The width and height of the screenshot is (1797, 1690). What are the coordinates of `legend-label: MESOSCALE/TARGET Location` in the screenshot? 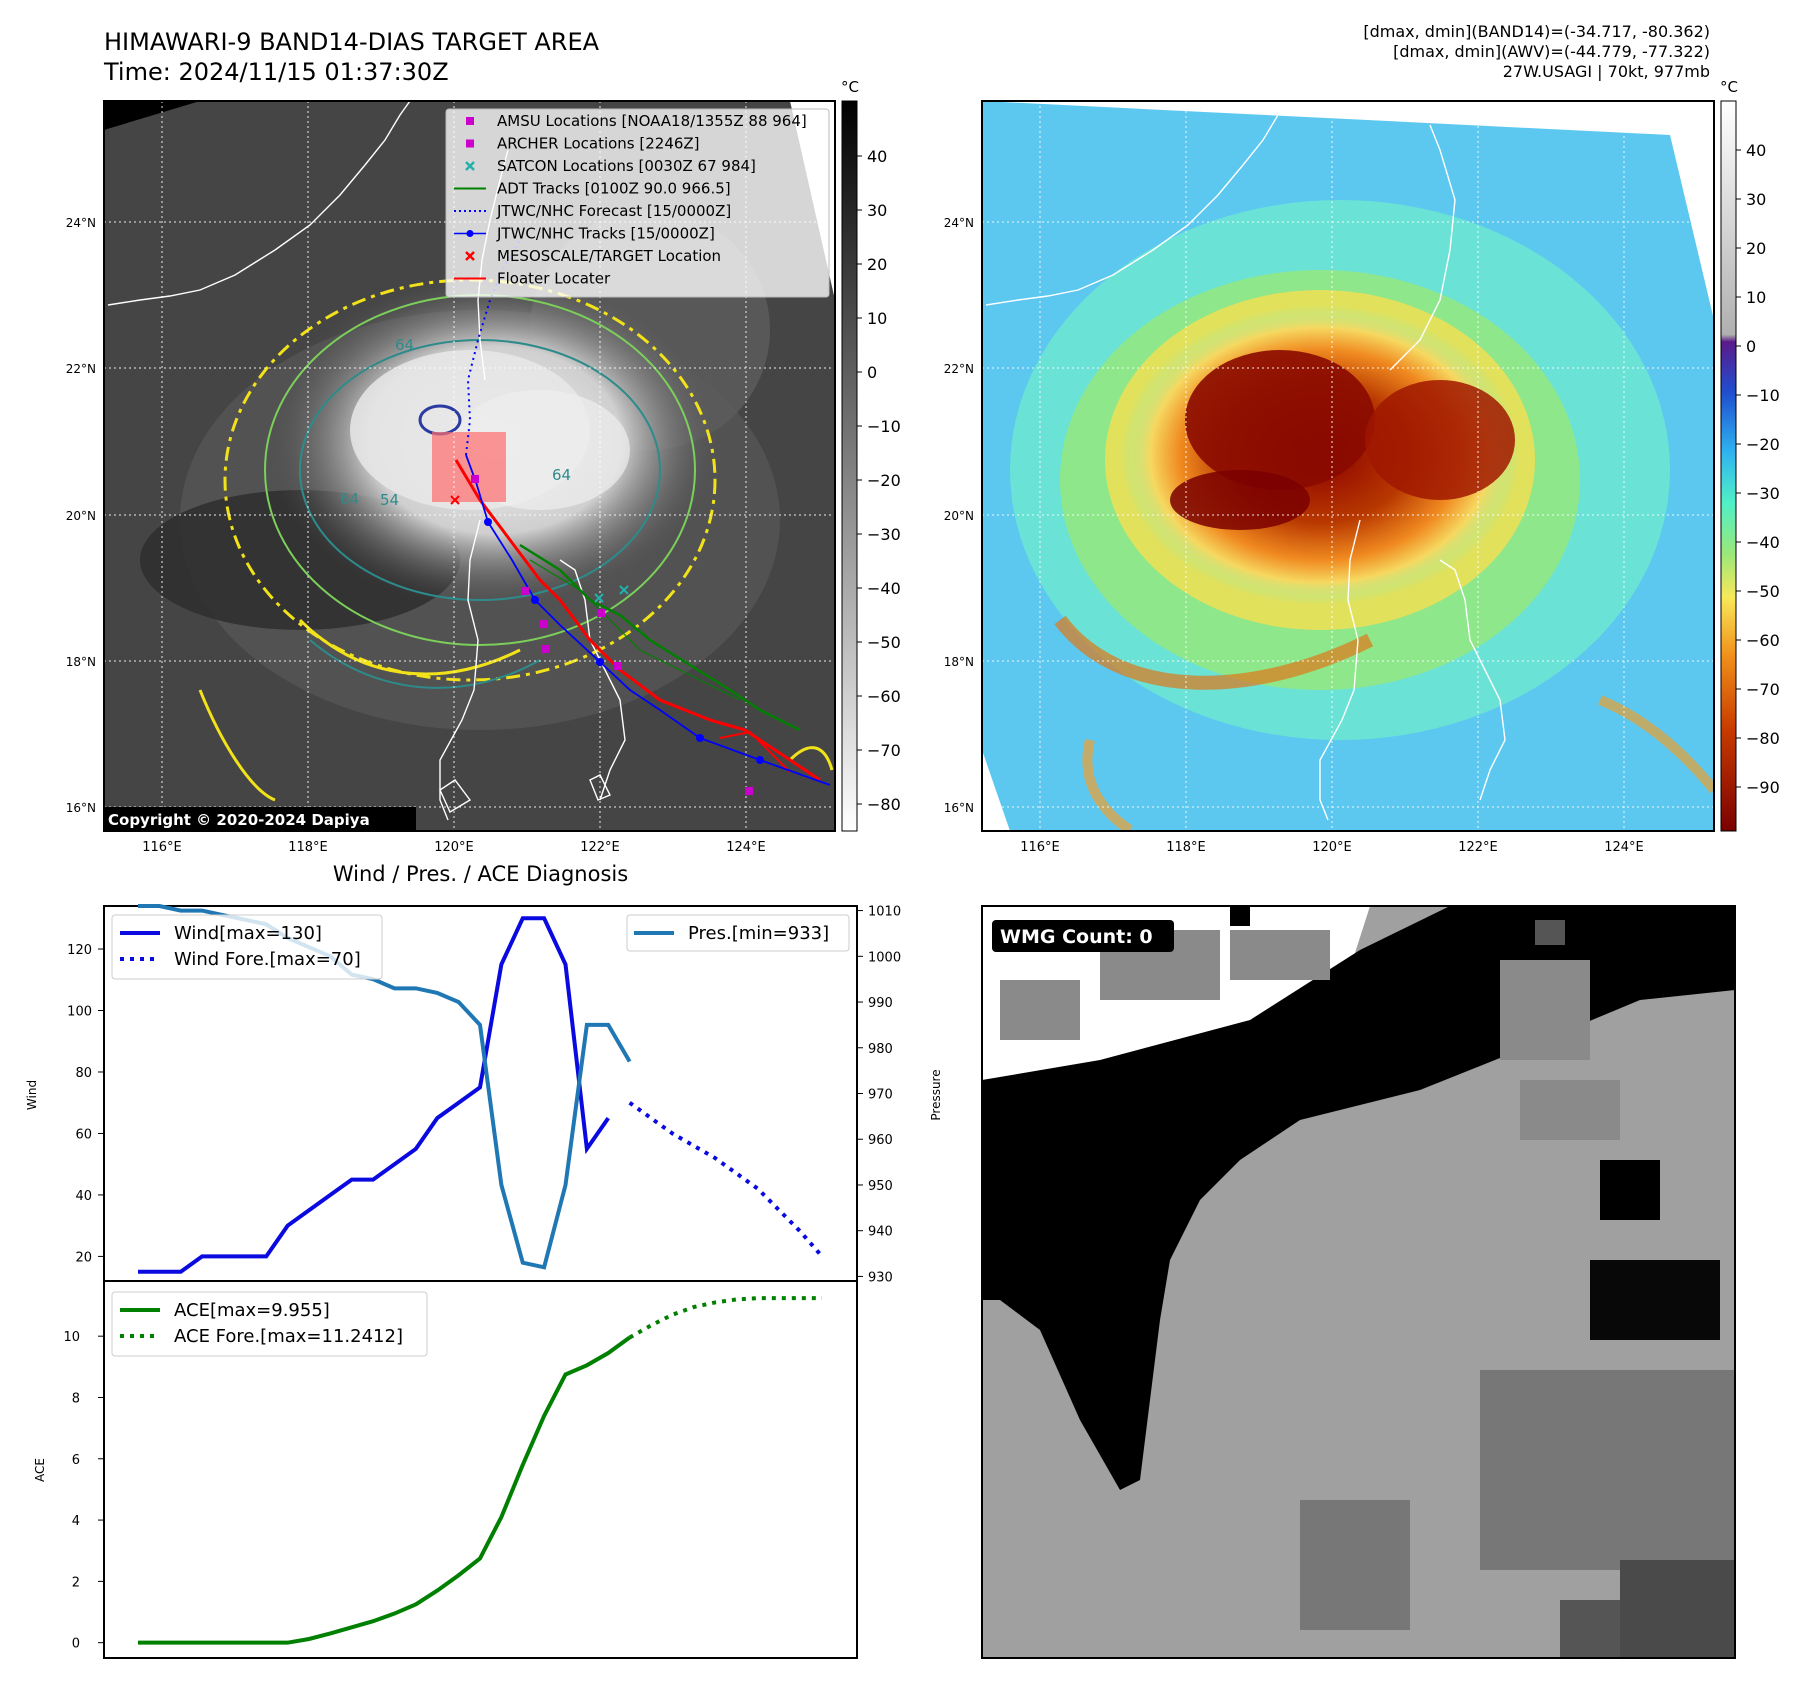 It's located at (609, 256).